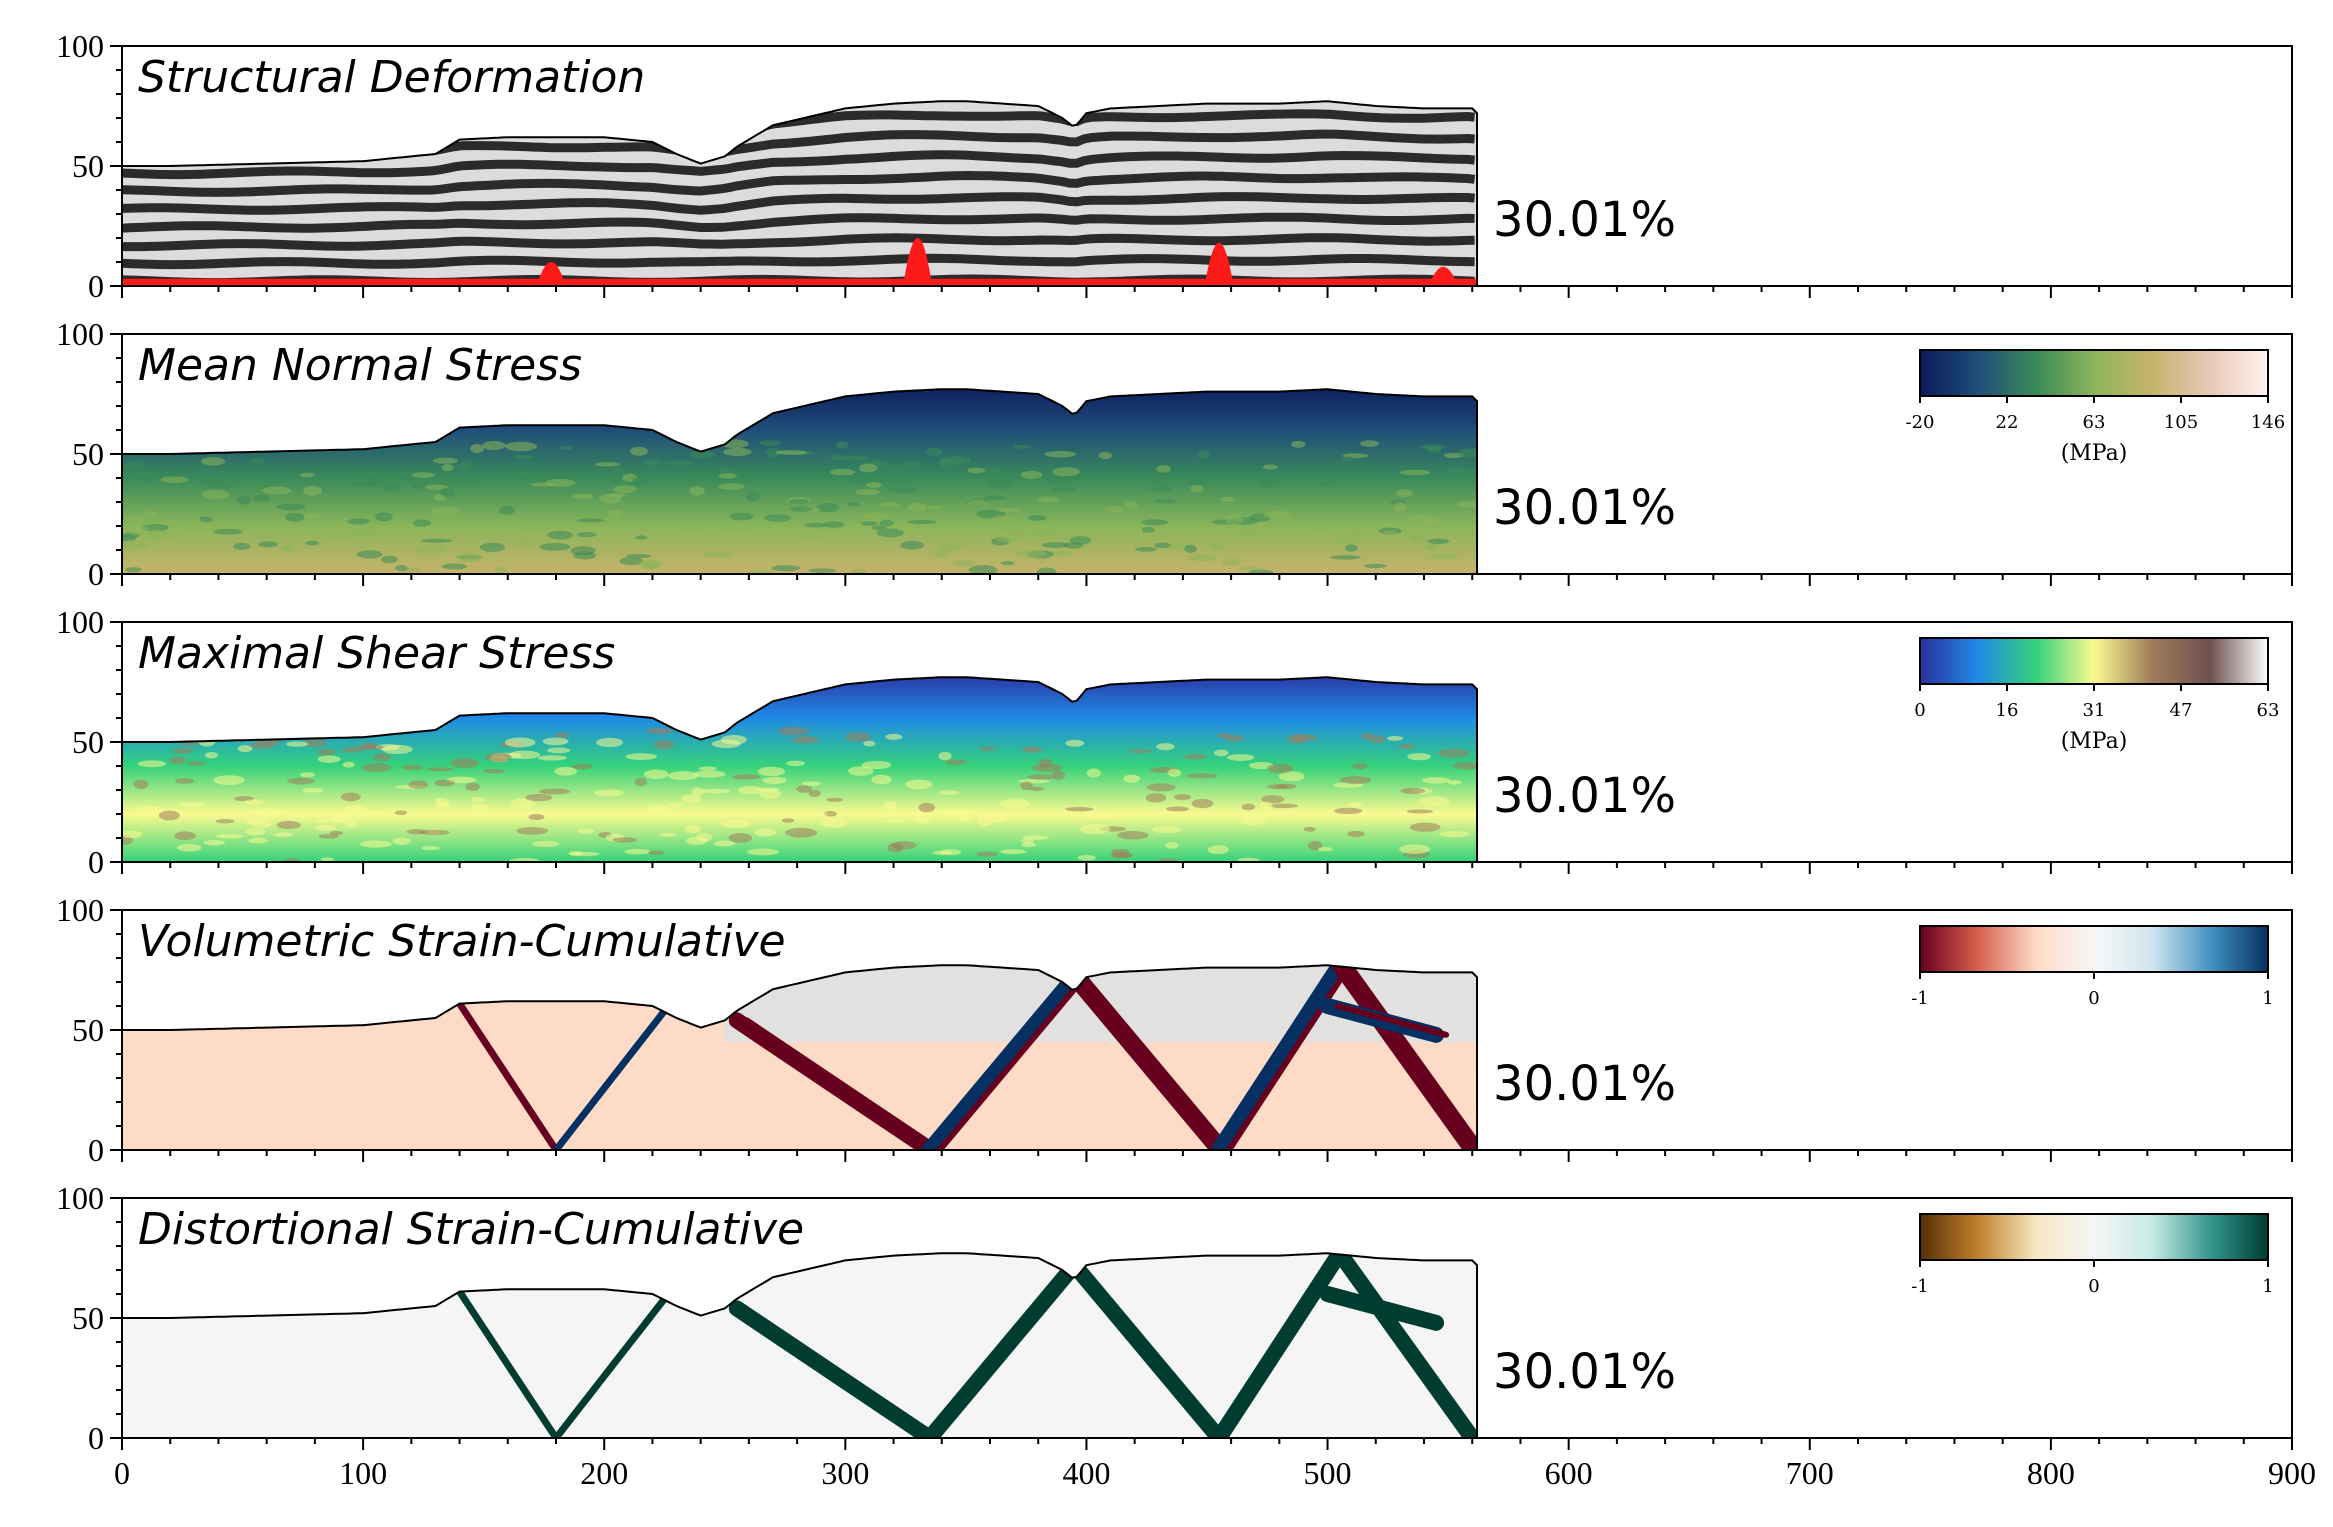 The height and width of the screenshot is (1527, 2333). I want to click on x-tick-label: 200, so click(604, 1473).